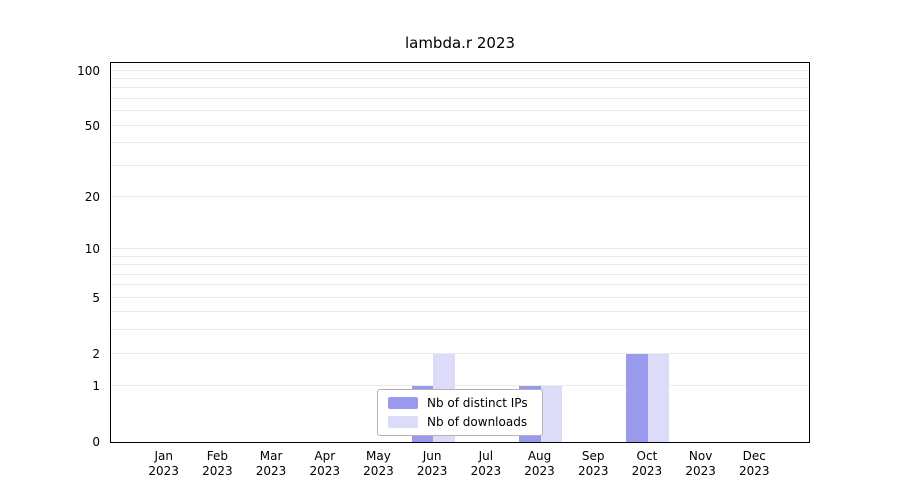 The image size is (900, 500). I want to click on x-tick-line: Dec, so click(754, 456).